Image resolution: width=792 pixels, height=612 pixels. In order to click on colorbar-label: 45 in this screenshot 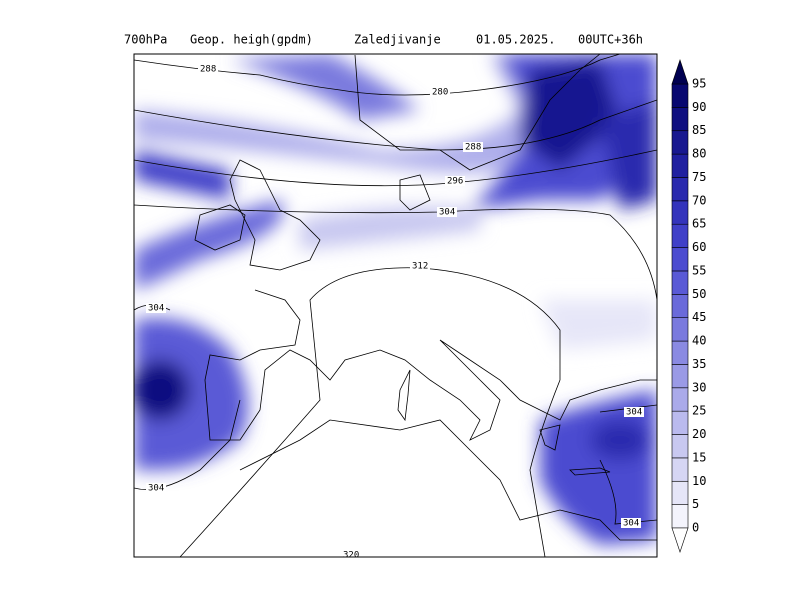, I will do `click(699, 317)`.